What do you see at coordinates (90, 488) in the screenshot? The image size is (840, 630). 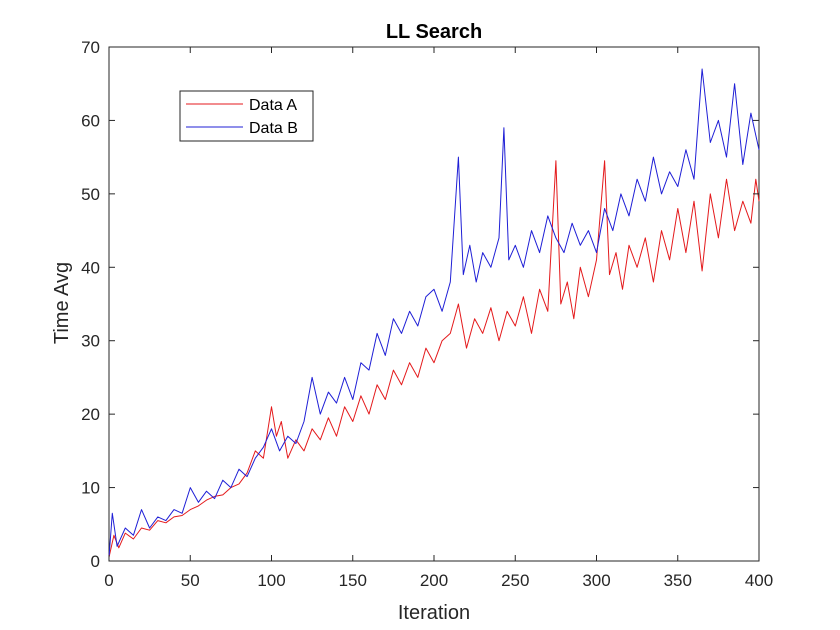 I see `y-tick-label: 10` at bounding box center [90, 488].